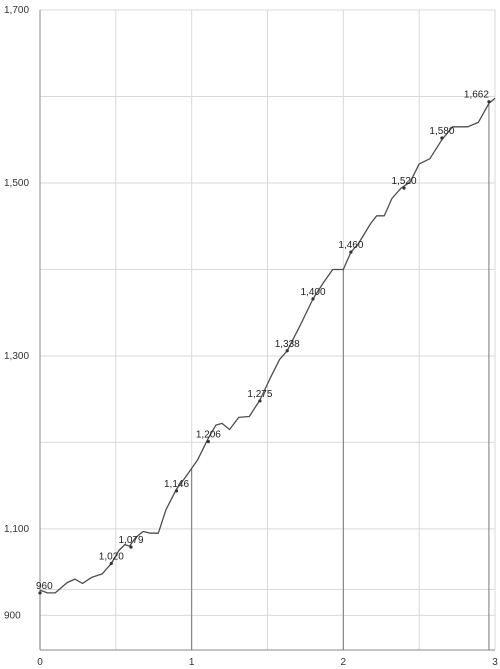 This screenshot has width=500, height=669. Describe the element at coordinates (16, 529) in the screenshot. I see `y-tick-label: 1,100` at that location.